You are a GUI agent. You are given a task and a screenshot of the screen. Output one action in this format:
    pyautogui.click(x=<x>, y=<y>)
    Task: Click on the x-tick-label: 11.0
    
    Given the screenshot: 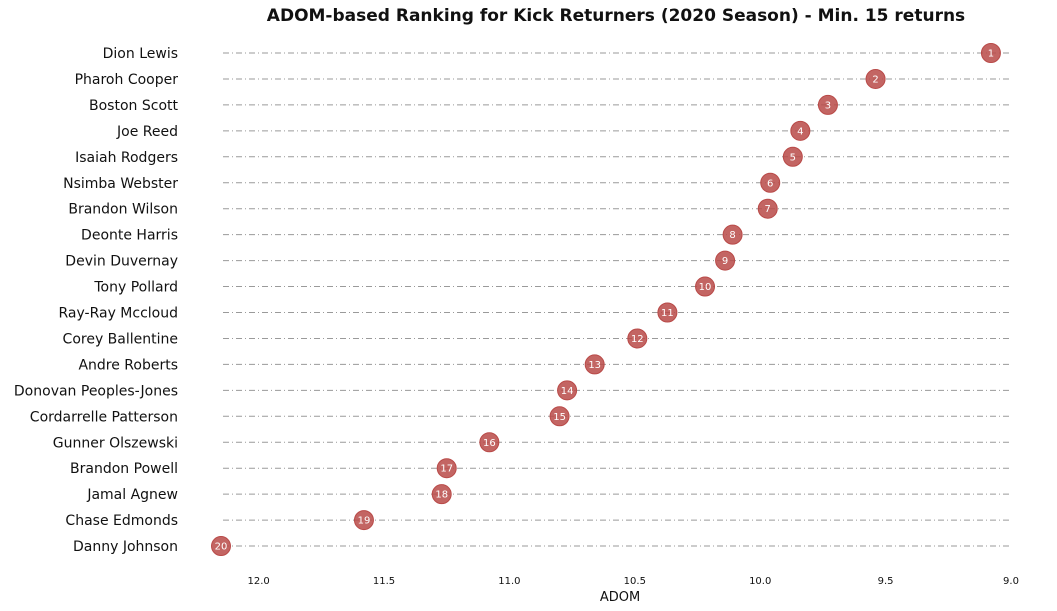 What is the action you would take?
    pyautogui.click(x=509, y=581)
    